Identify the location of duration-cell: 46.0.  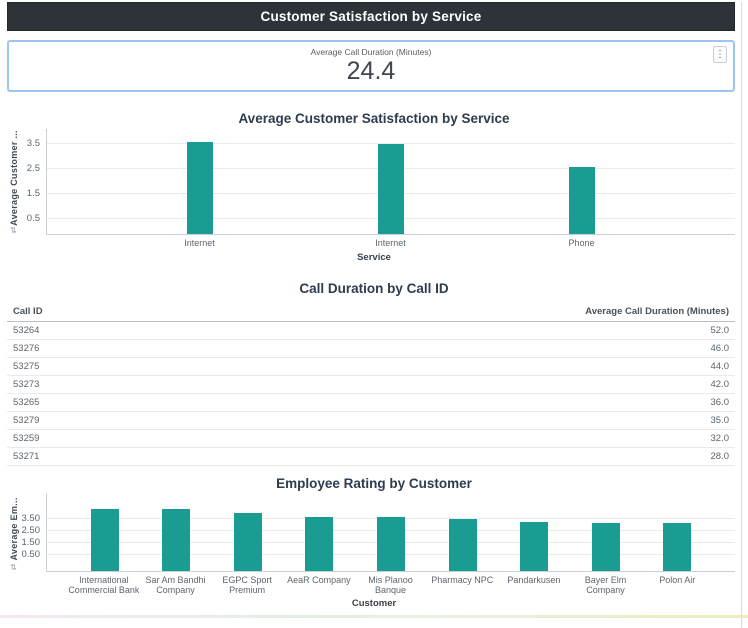
(720, 348).